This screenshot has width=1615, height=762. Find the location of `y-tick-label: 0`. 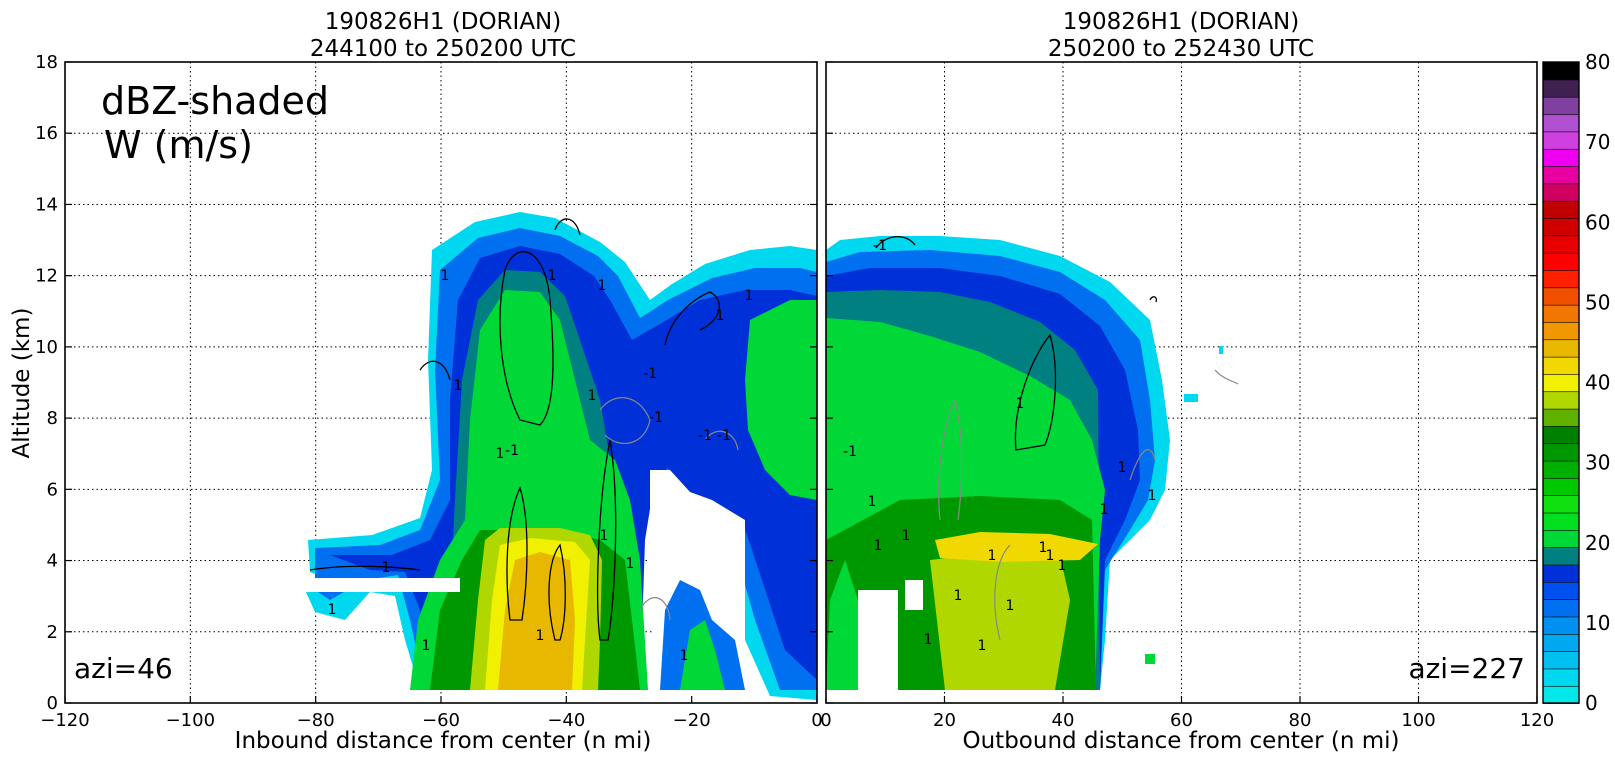

y-tick-label: 0 is located at coordinates (52, 703).